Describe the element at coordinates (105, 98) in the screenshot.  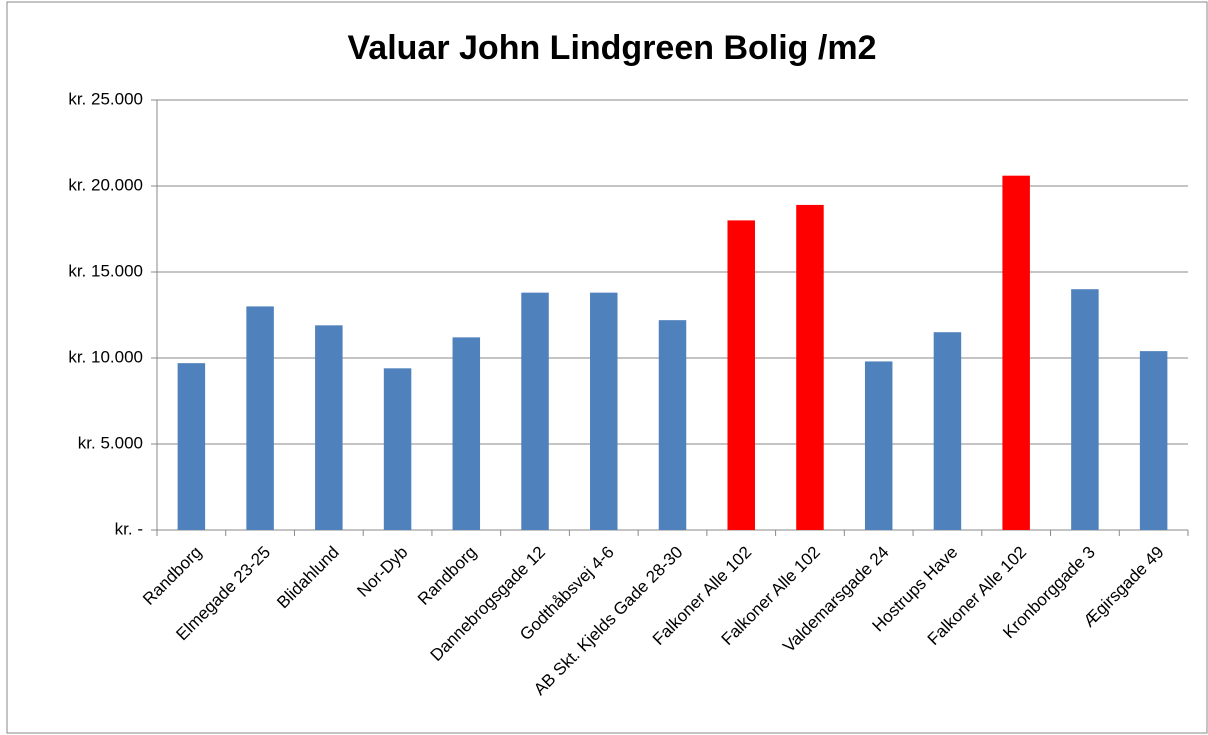
I see `y-tick-label: kr. 25.000` at that location.